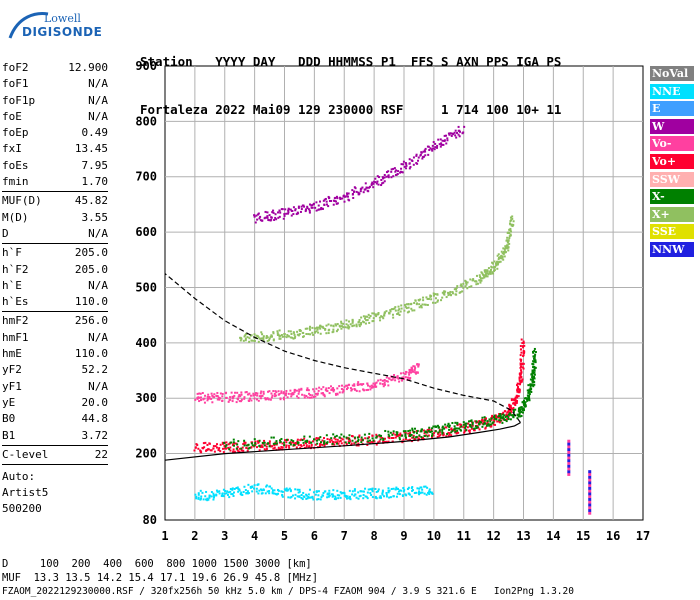 This screenshot has height=600, width=700. Describe the element at coordinates (5, 233) in the screenshot. I see `param-key: D` at that location.